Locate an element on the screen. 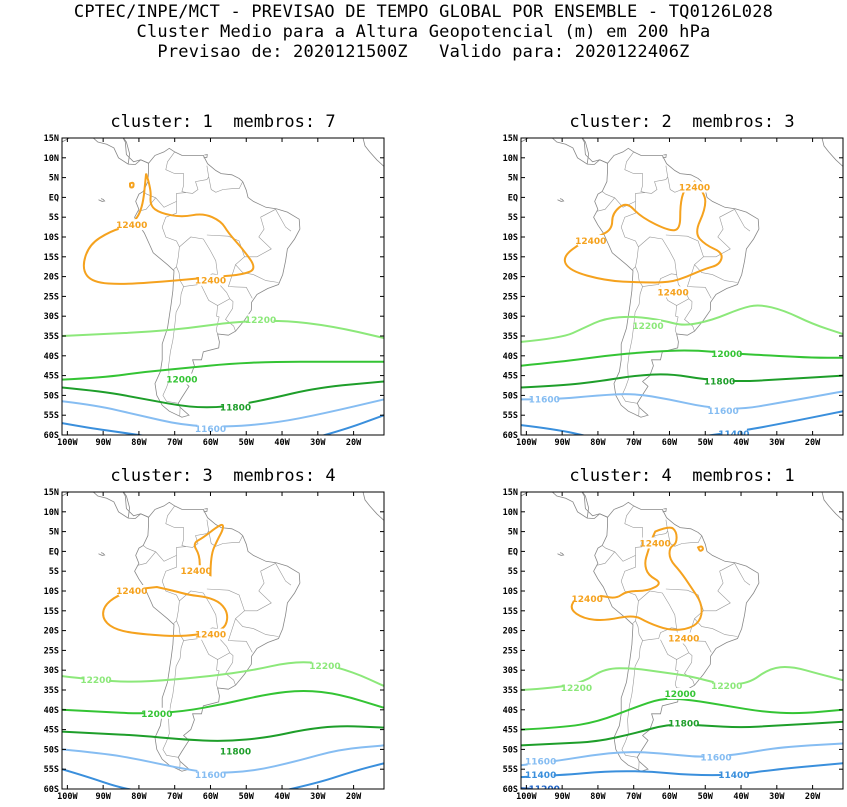  lon-tick-label: 30W is located at coordinates (318, 443).